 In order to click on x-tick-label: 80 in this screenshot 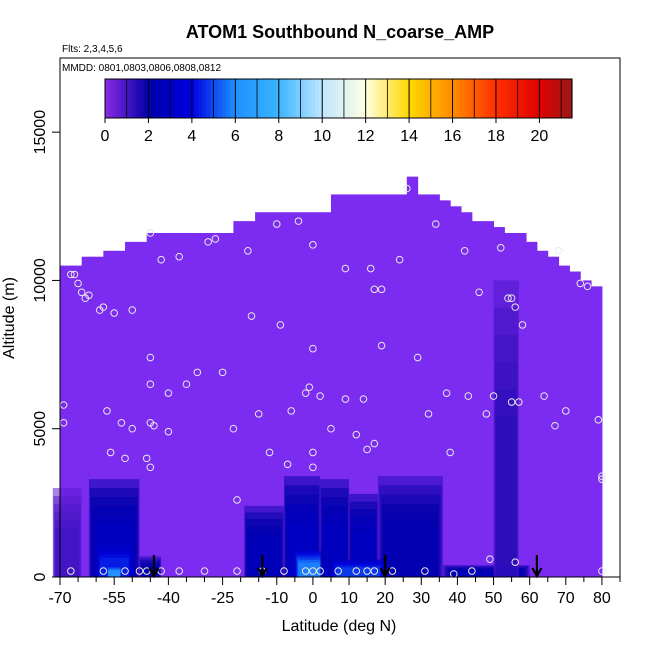, I will do `click(602, 598)`.